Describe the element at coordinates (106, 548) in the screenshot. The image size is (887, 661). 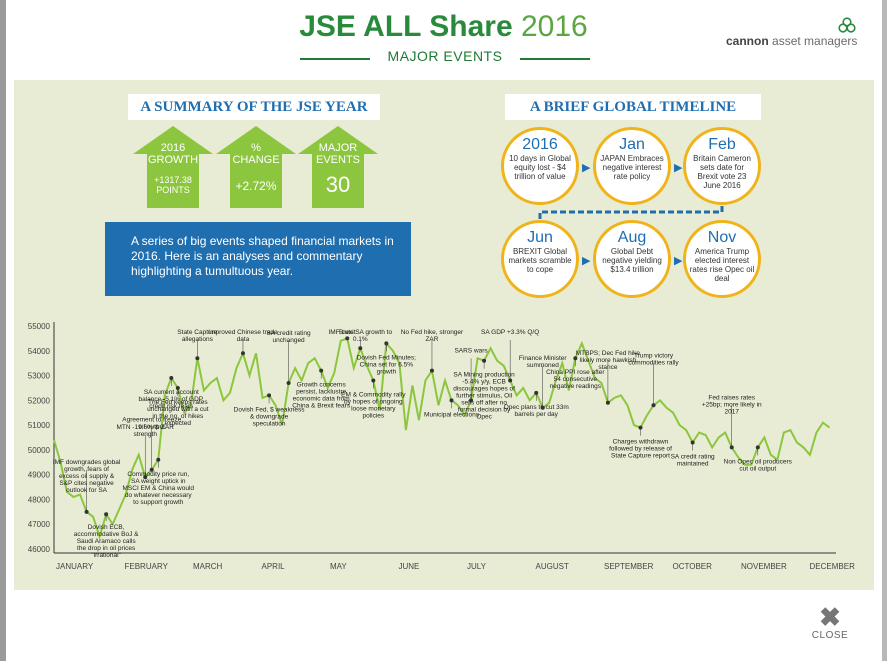
I see `annotation-line: the drop in oil prices` at that location.